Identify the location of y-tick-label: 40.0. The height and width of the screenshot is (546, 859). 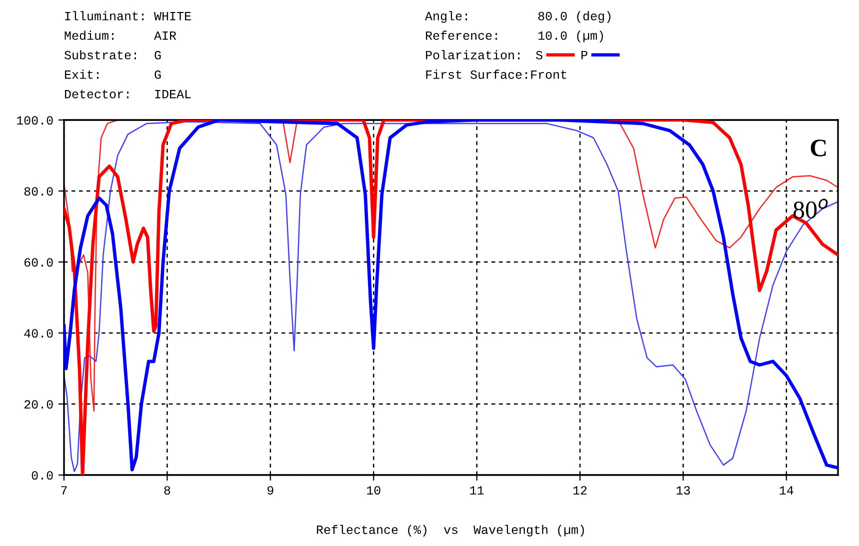
(38, 333).